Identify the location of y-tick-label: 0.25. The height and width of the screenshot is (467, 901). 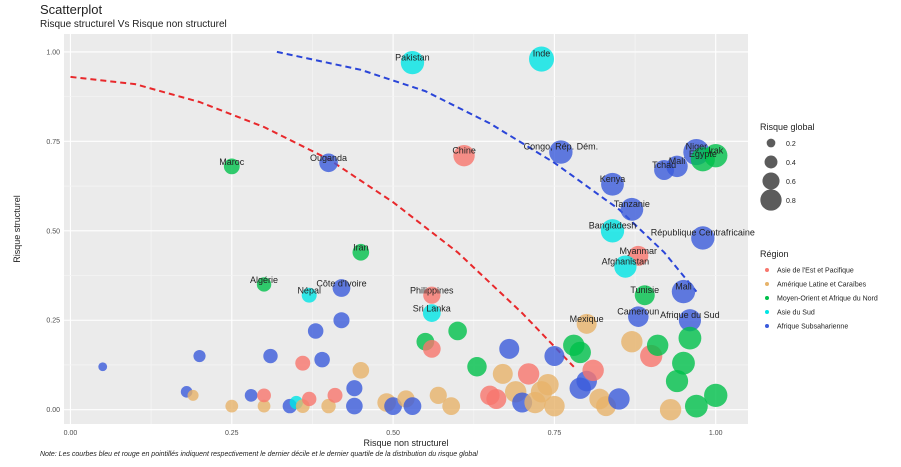
(53, 321).